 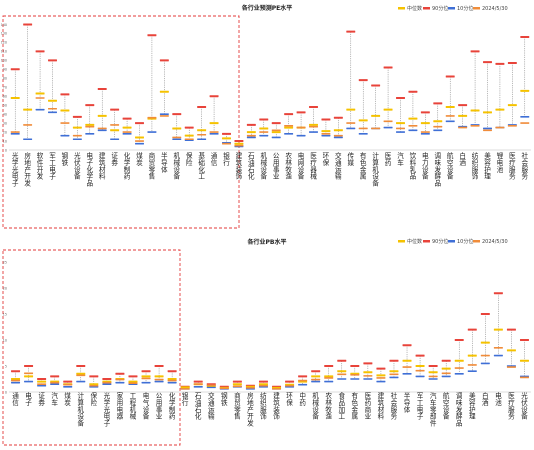 What do you see at coordinates (164, 162) in the screenshot?
I see `x-category-label: 半导体` at bounding box center [164, 162].